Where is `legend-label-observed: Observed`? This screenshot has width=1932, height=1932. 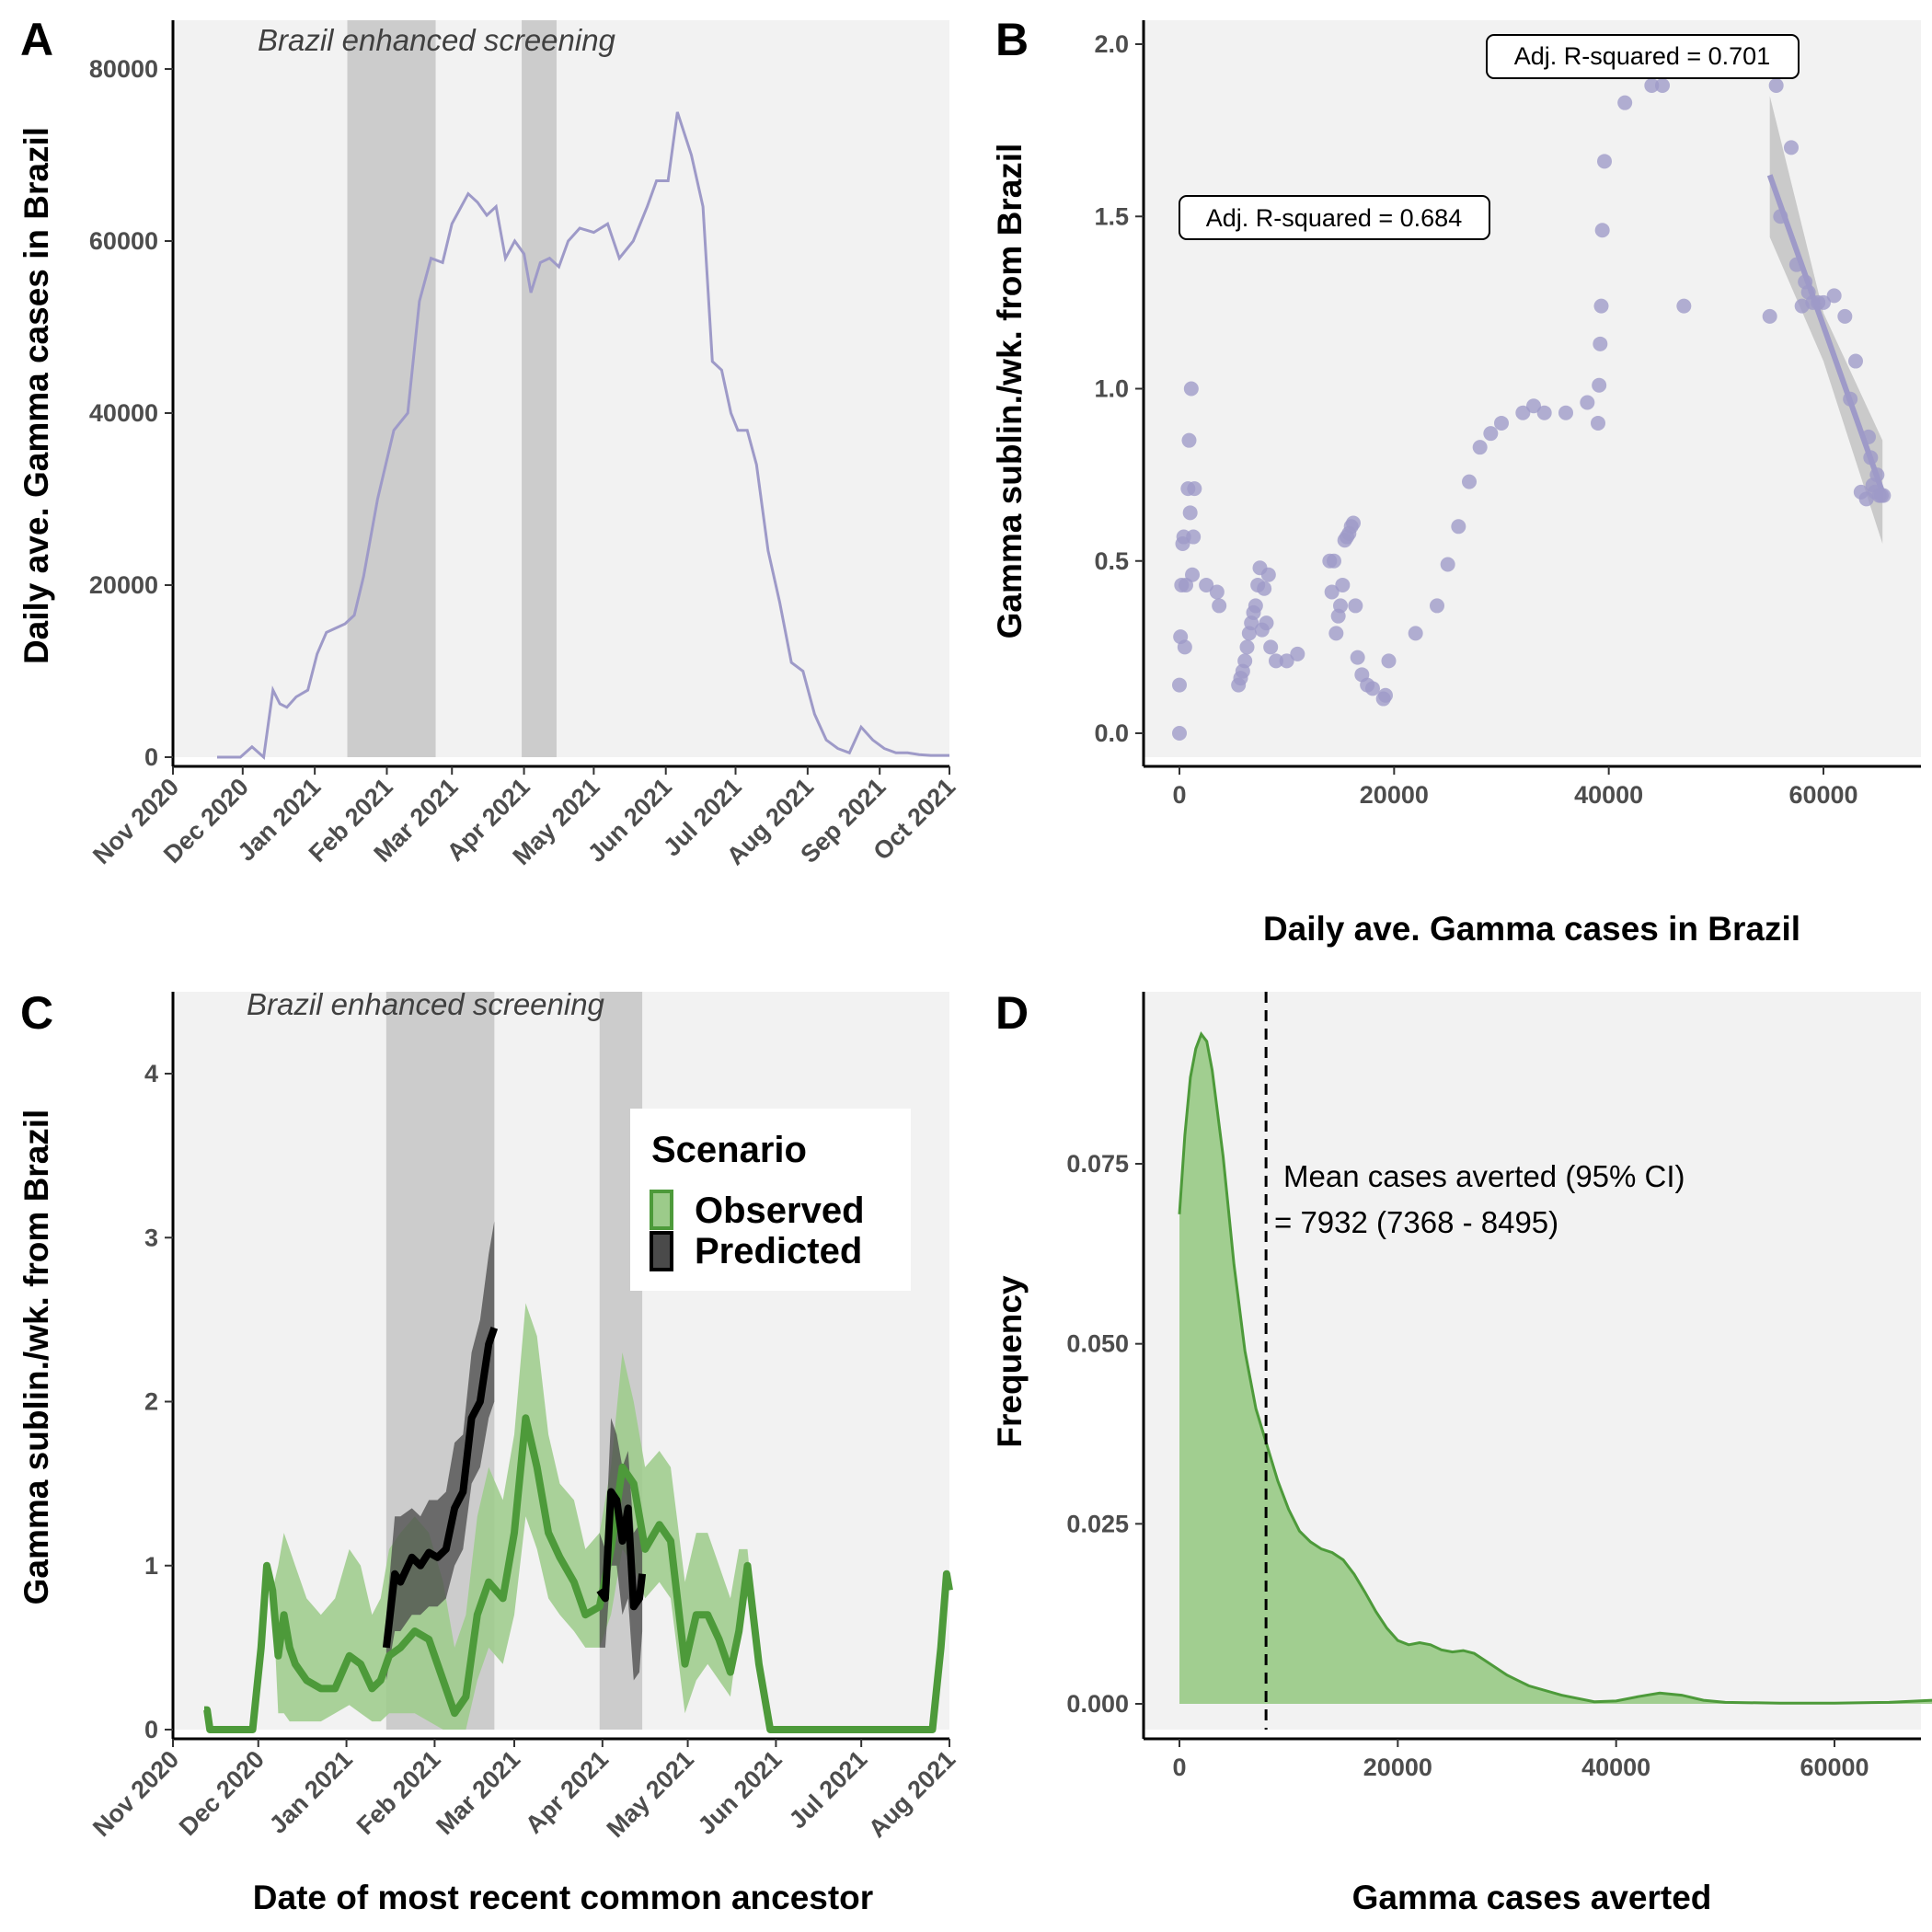 legend-label-observed: Observed is located at coordinates (780, 1210).